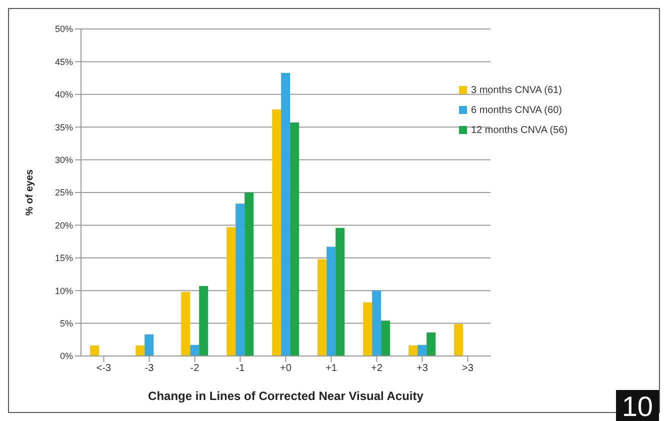  I want to click on x-tick-label: +3, so click(422, 368).